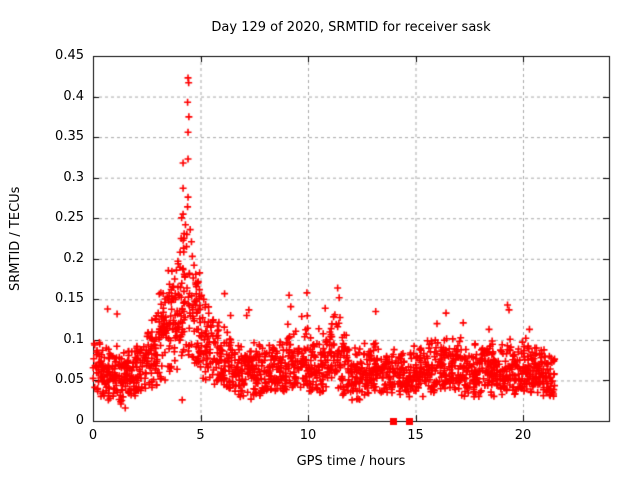 The image size is (640, 480). What do you see at coordinates (73, 258) in the screenshot?
I see `y-tick-label: 0.2` at bounding box center [73, 258].